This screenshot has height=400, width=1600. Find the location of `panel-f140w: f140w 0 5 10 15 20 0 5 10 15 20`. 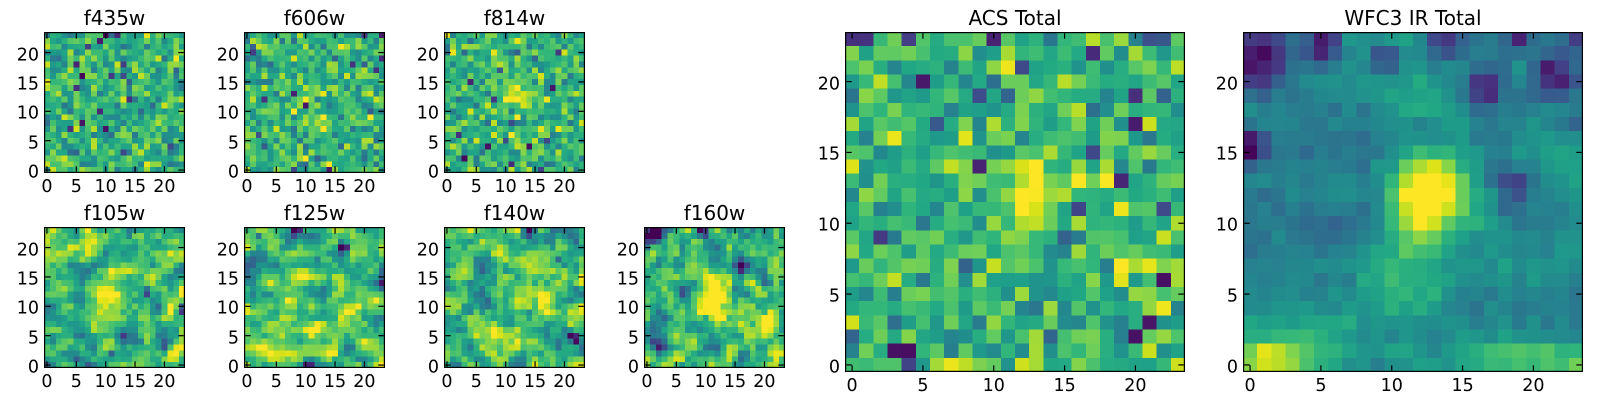

panel-f140w: f140w 0 5 10 15 20 0 5 10 15 20 is located at coordinates (501, 296).